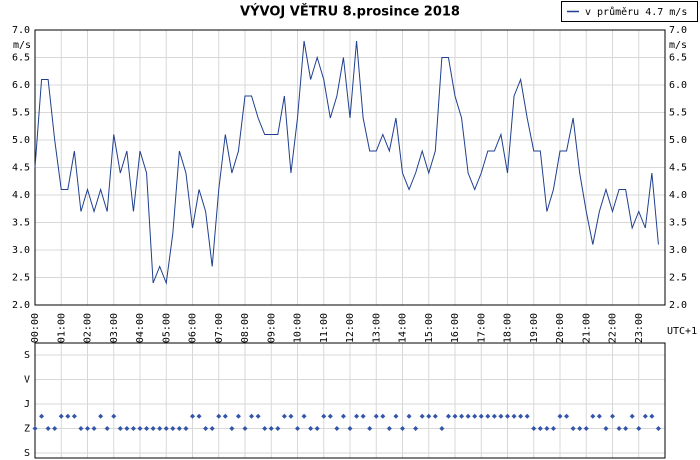  What do you see at coordinates (88, 328) in the screenshot?
I see `x-tick-label: 02:00` at bounding box center [88, 328].